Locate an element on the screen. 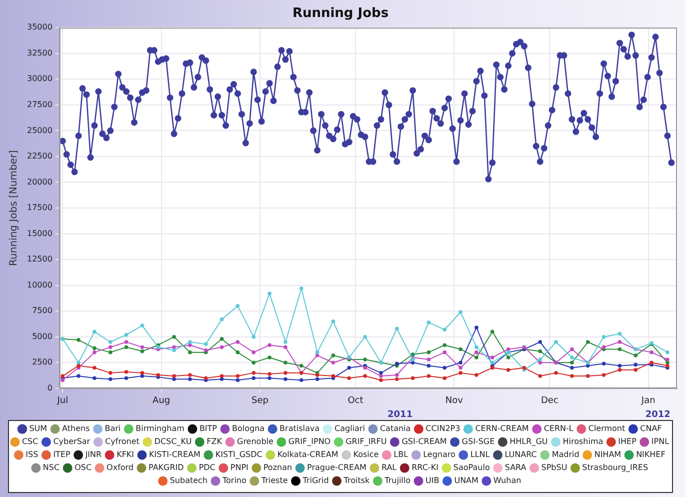 The height and width of the screenshot is (497, 685). x-tick-label: Aug is located at coordinates (161, 401).